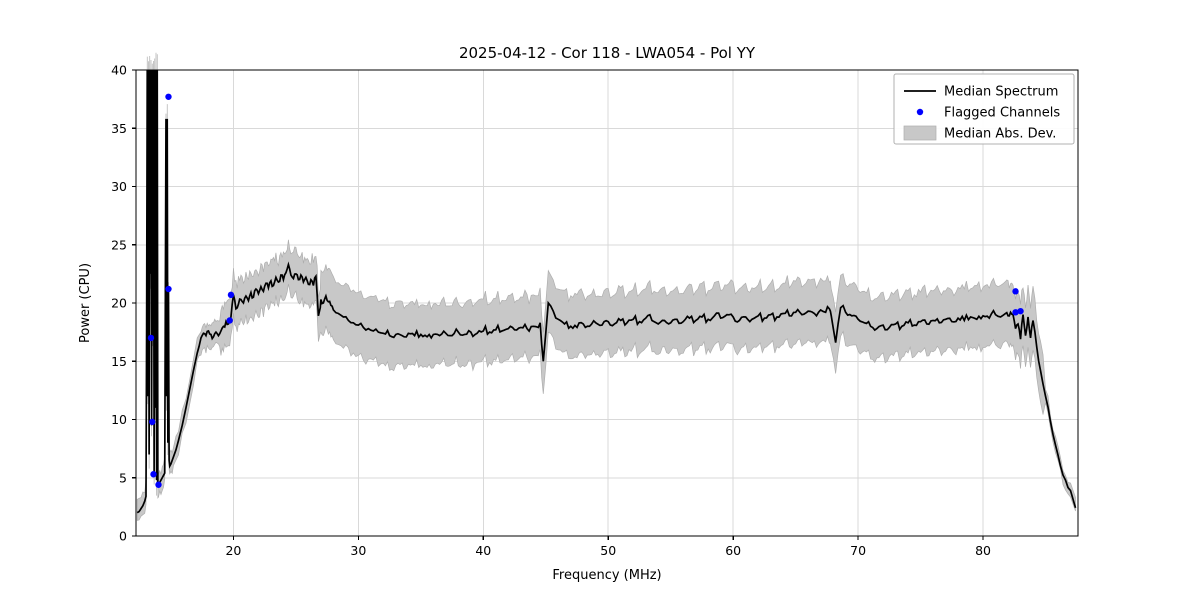  Describe the element at coordinates (606, 575) in the screenshot. I see `x-axis-label: Frequency (MHz)` at that location.